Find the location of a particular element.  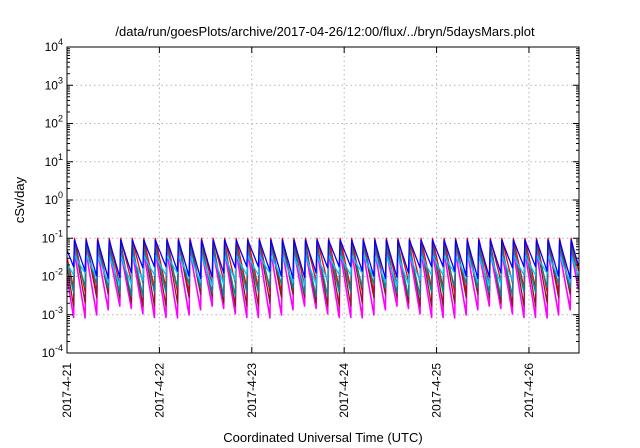

x-tick-label: 2017-4-25 is located at coordinates (437, 390).